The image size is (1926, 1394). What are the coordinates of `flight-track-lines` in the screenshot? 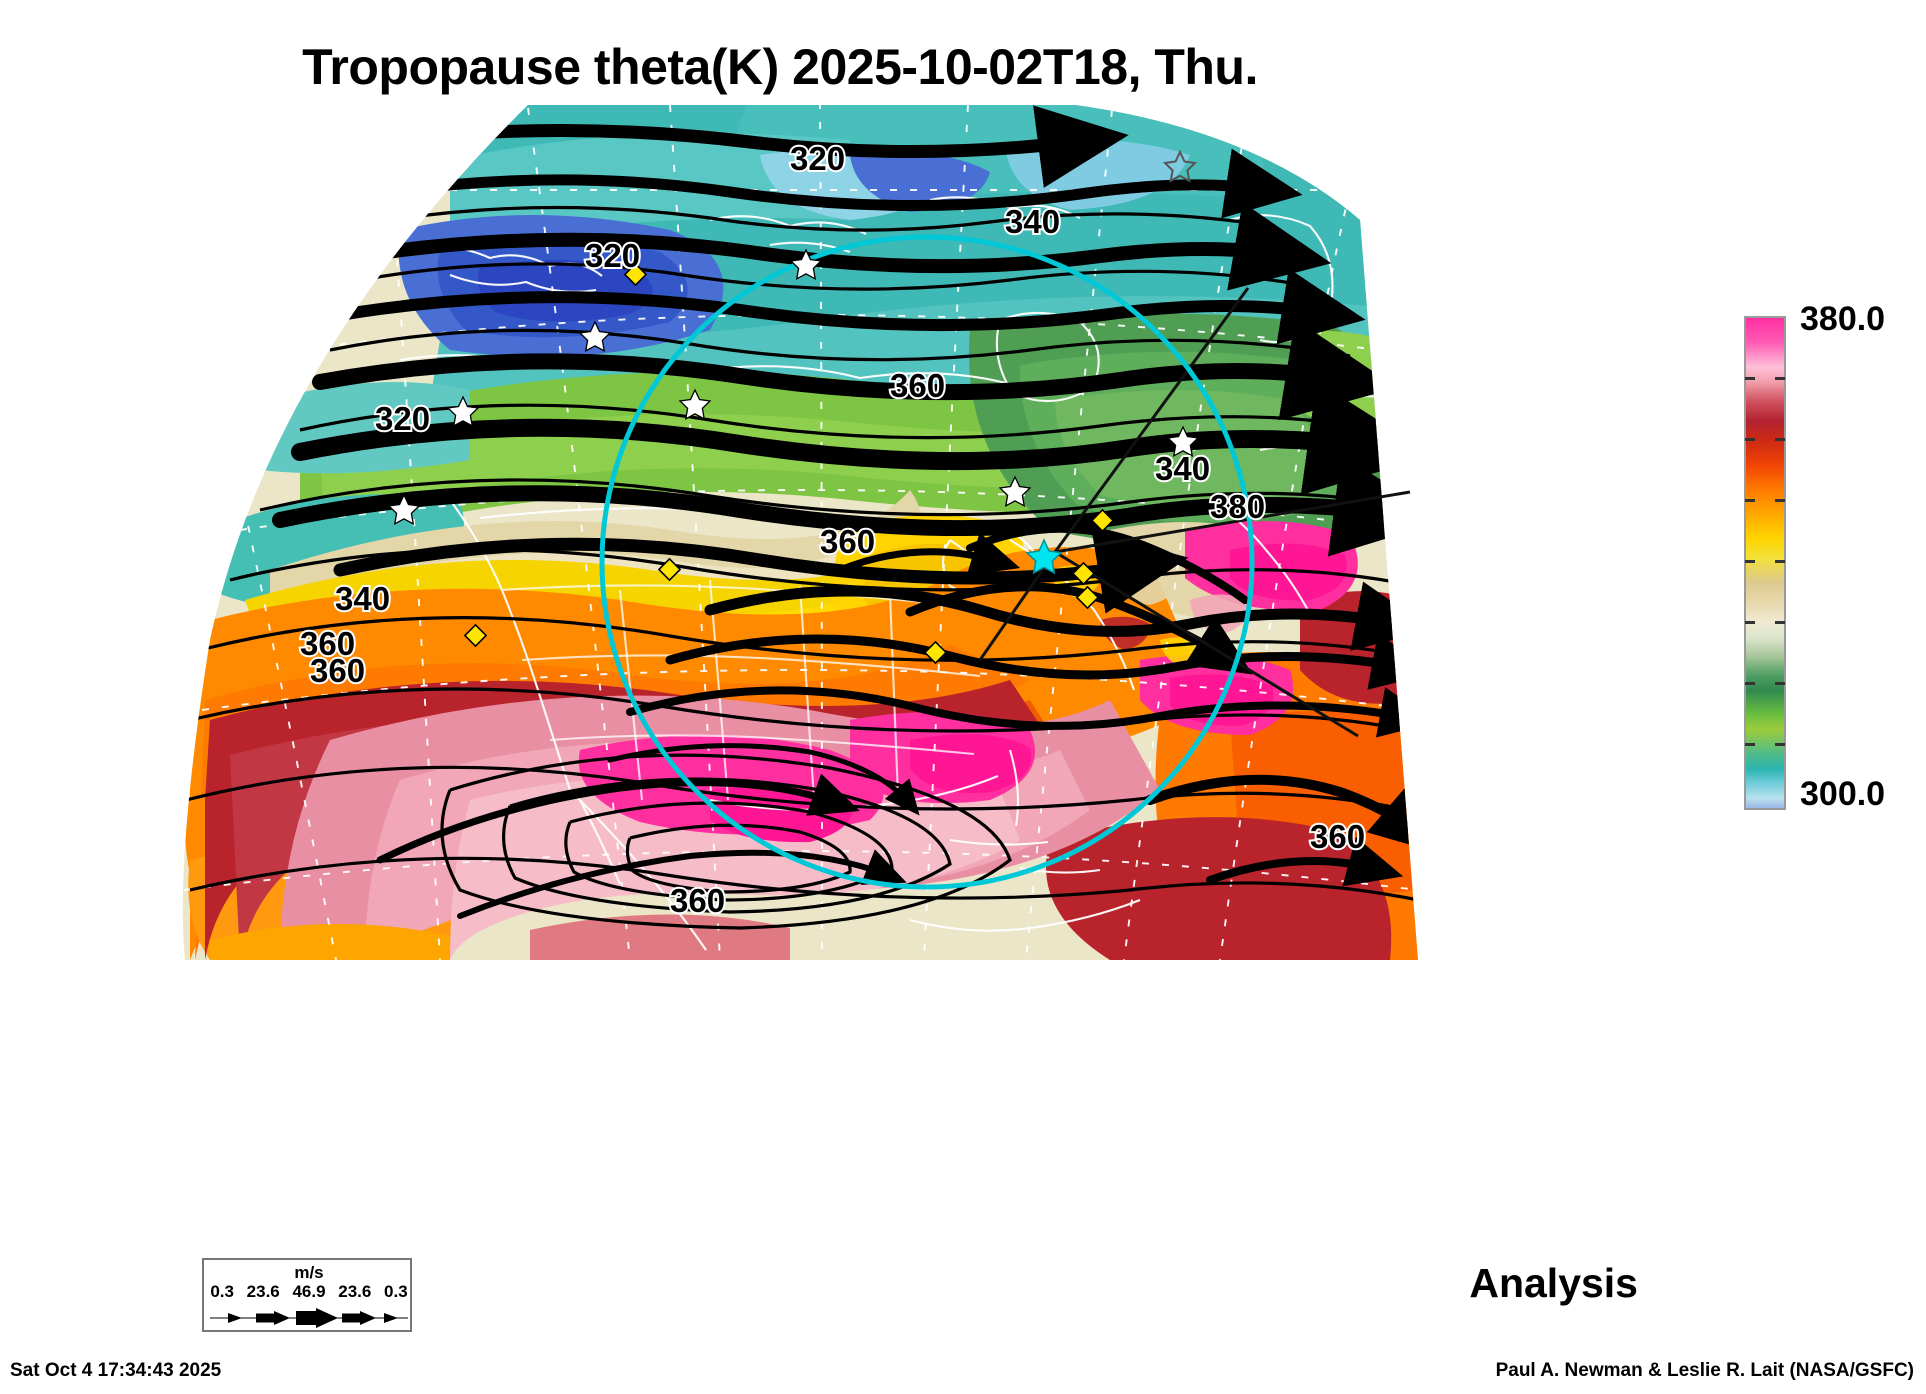 It's located at (1194, 512).